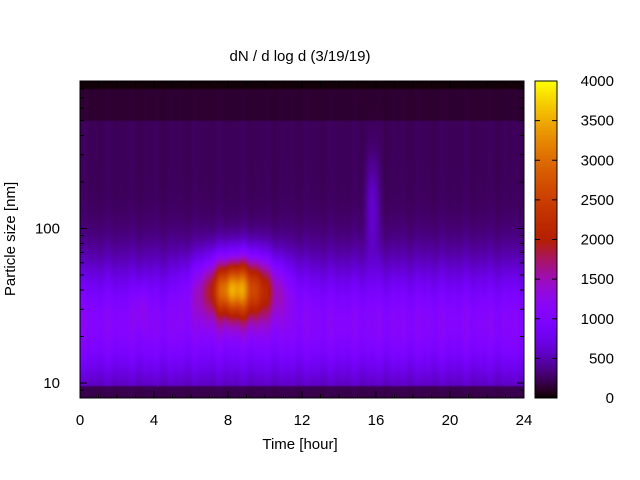 Image resolution: width=640 pixels, height=480 pixels. I want to click on colorbar-tick-label: 2500, so click(597, 200).